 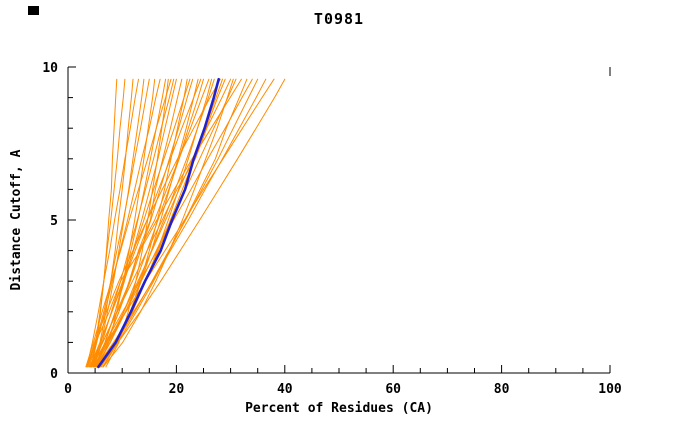 What do you see at coordinates (54, 221) in the screenshot?
I see `y-tick-label: 5` at bounding box center [54, 221].